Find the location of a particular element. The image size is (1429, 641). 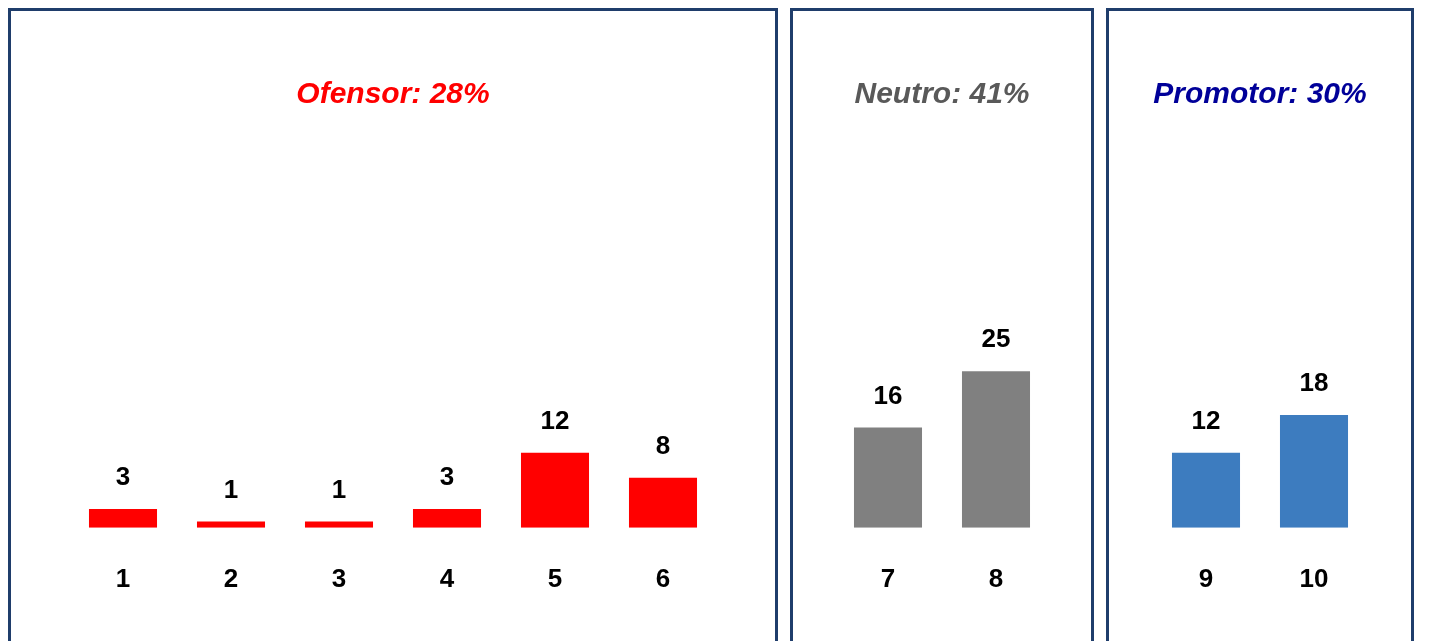

chart-title: Promotor: 30% is located at coordinates (1260, 93).